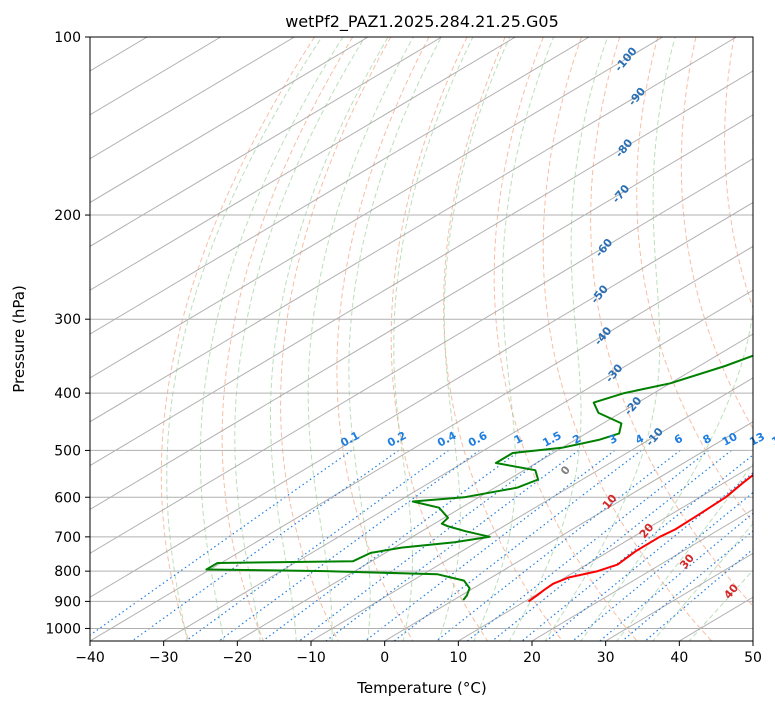 This screenshot has width=775, height=708. What do you see at coordinates (772, 439) in the screenshot?
I see `mixing-ratio-label: 16` at bounding box center [772, 439].